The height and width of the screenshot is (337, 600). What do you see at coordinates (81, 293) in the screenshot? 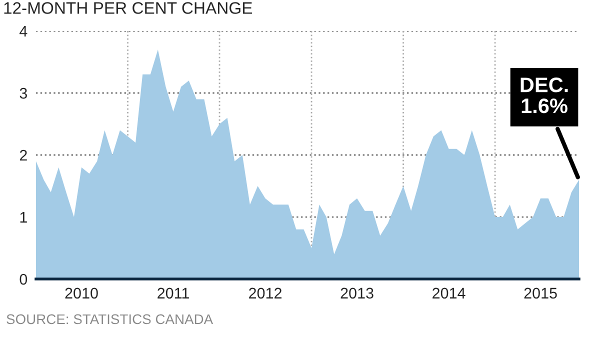
I see `x-tick-label: 2010` at bounding box center [81, 293].